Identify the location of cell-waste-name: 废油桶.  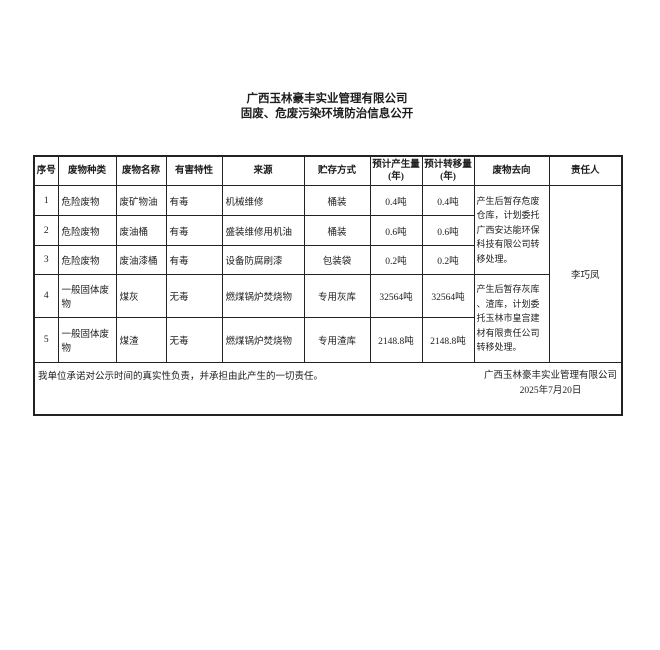
(141, 230).